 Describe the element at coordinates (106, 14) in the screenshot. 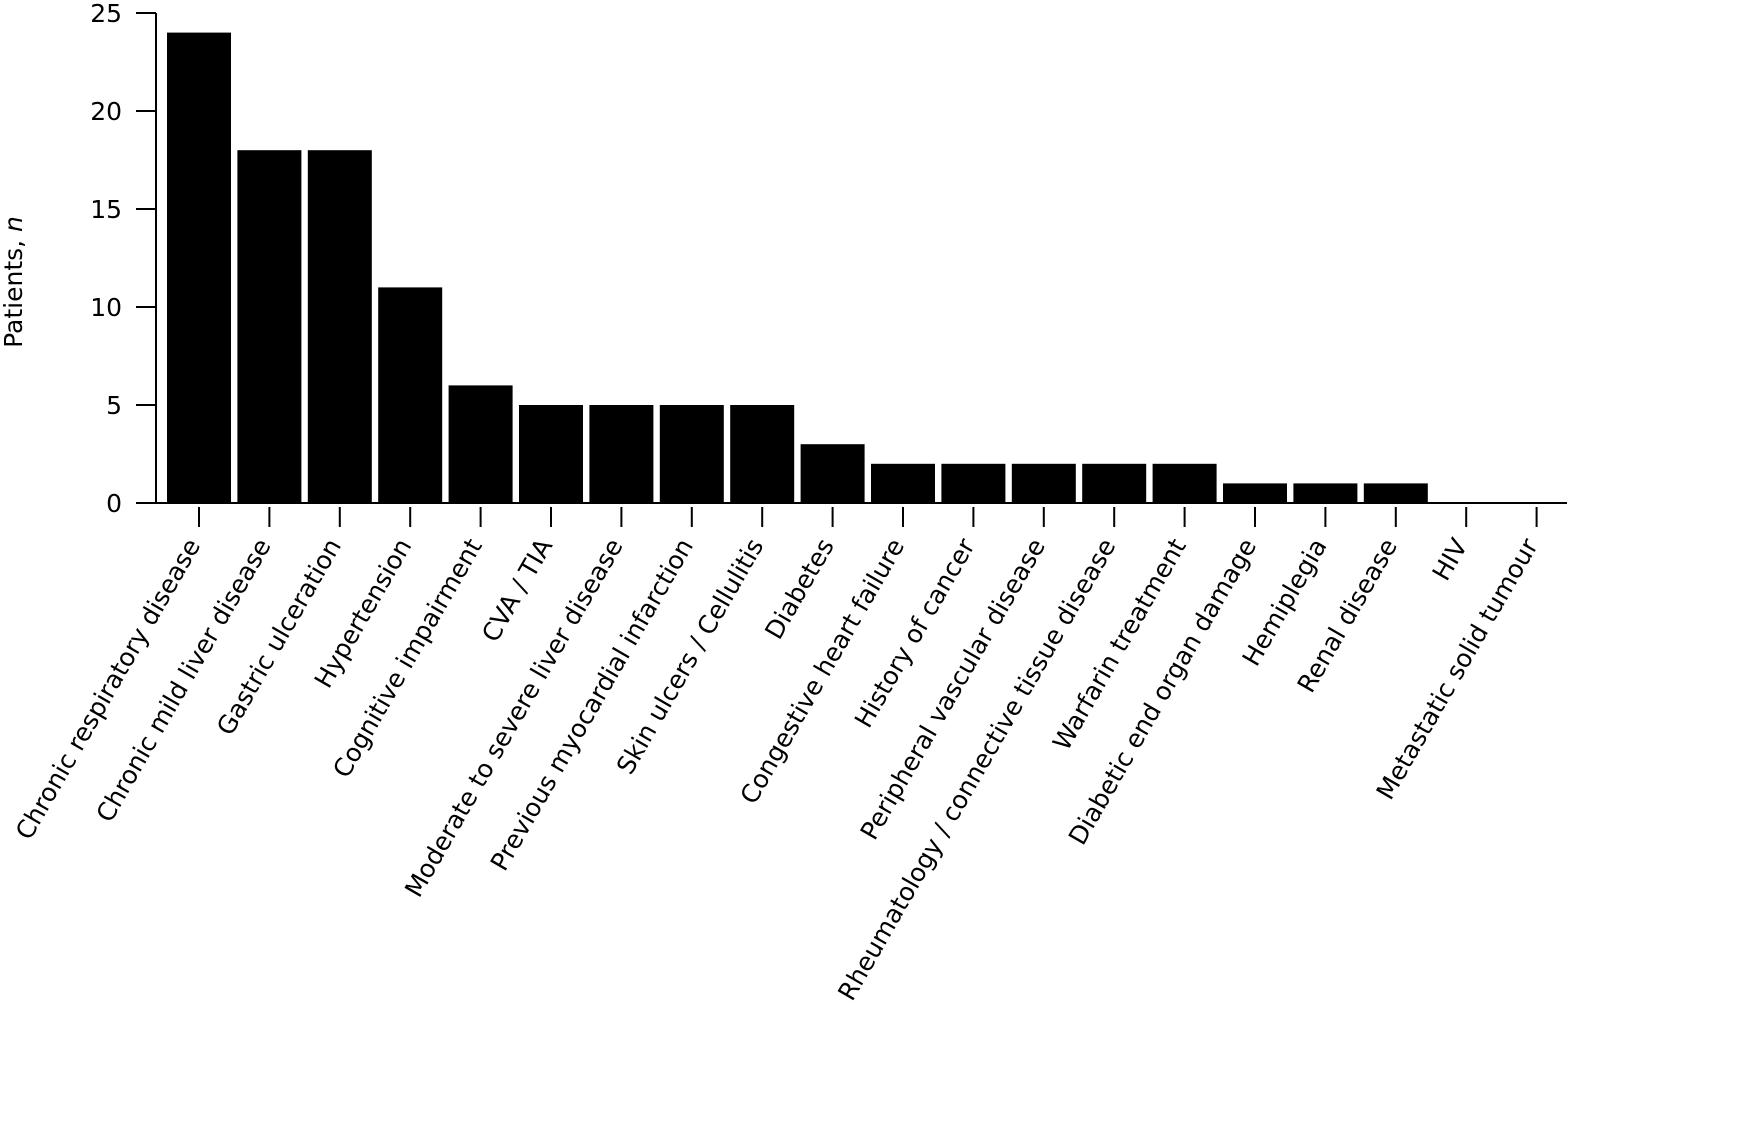

I see `y-tick-label: 25` at that location.